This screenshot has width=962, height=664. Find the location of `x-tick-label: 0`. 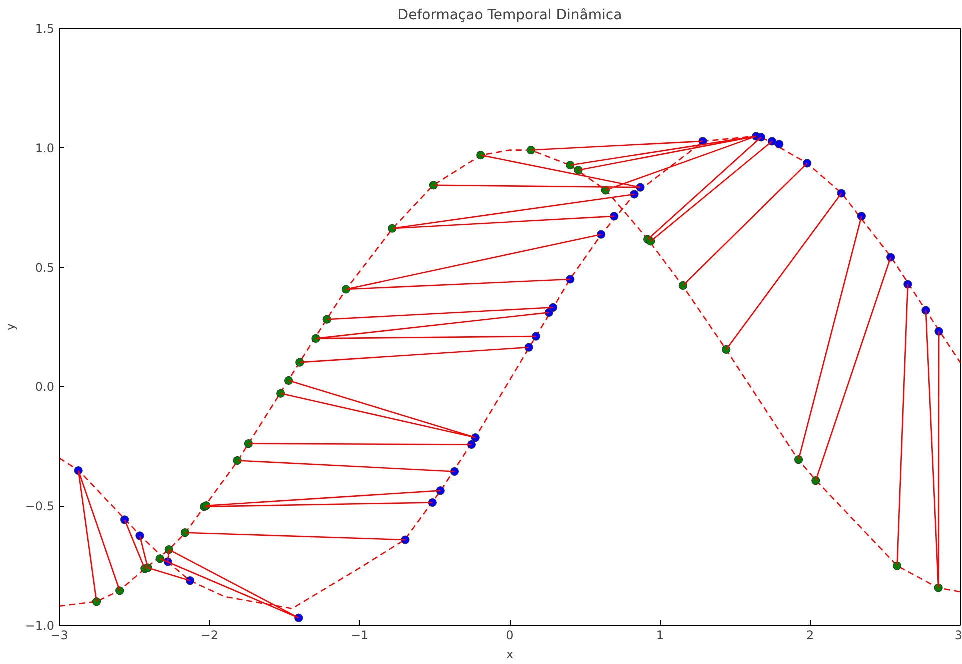

x-tick-label: 0 is located at coordinates (510, 635).